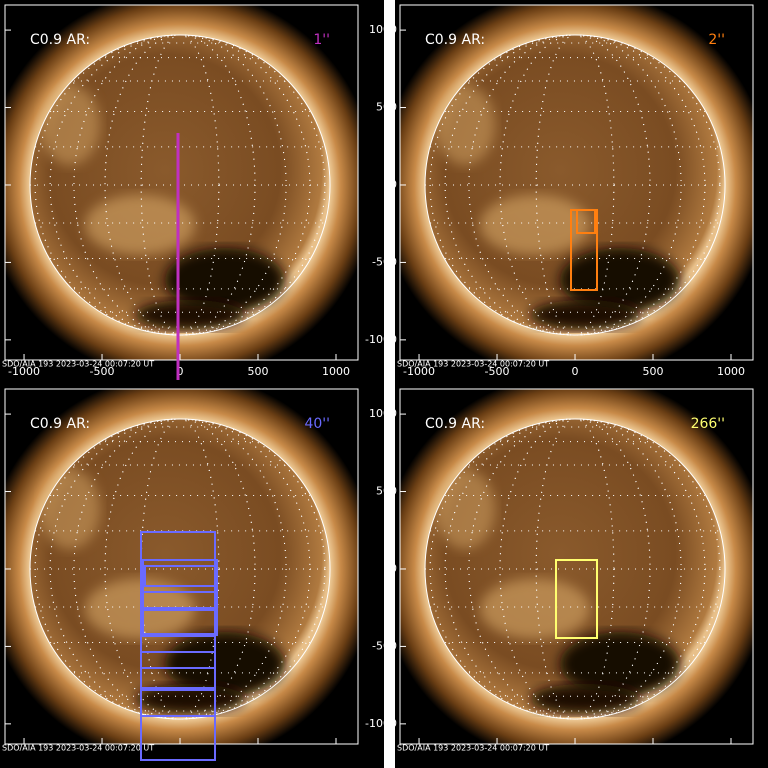  What do you see at coordinates (317, 424) in the screenshot?
I see `scale-label: 40''` at bounding box center [317, 424].